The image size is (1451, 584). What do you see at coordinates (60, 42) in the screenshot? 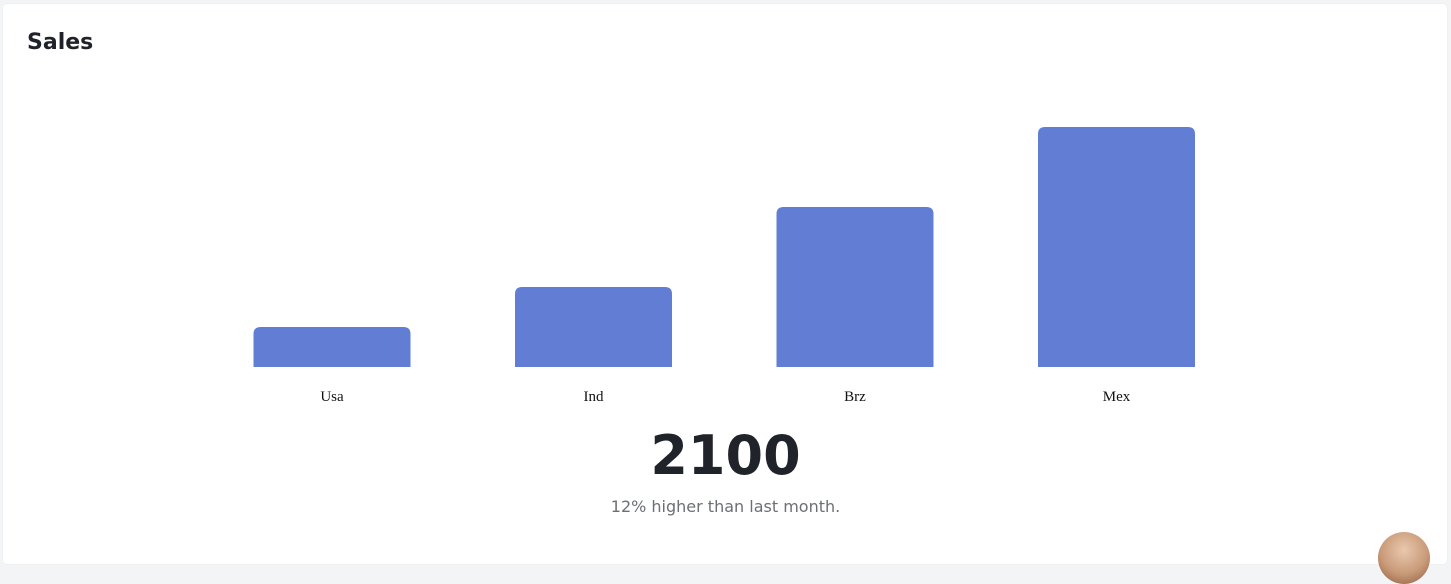
I see `card-title: Sales` at bounding box center [60, 42].